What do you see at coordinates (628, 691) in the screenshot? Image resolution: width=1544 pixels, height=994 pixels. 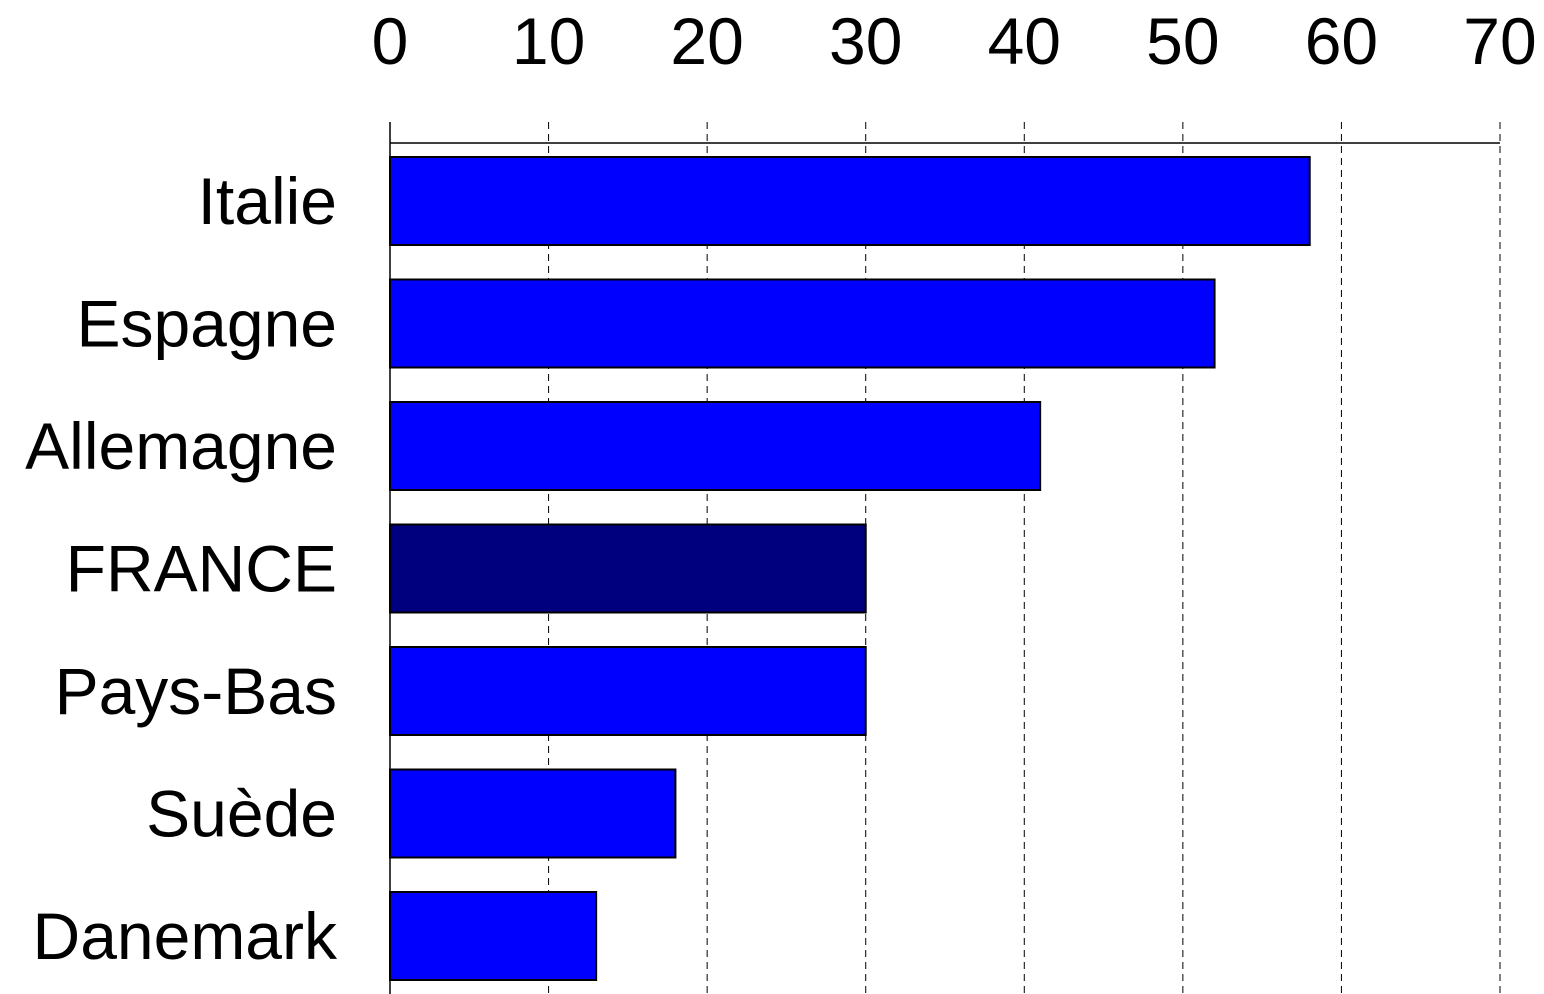 I see `bar-pays-bas` at bounding box center [628, 691].